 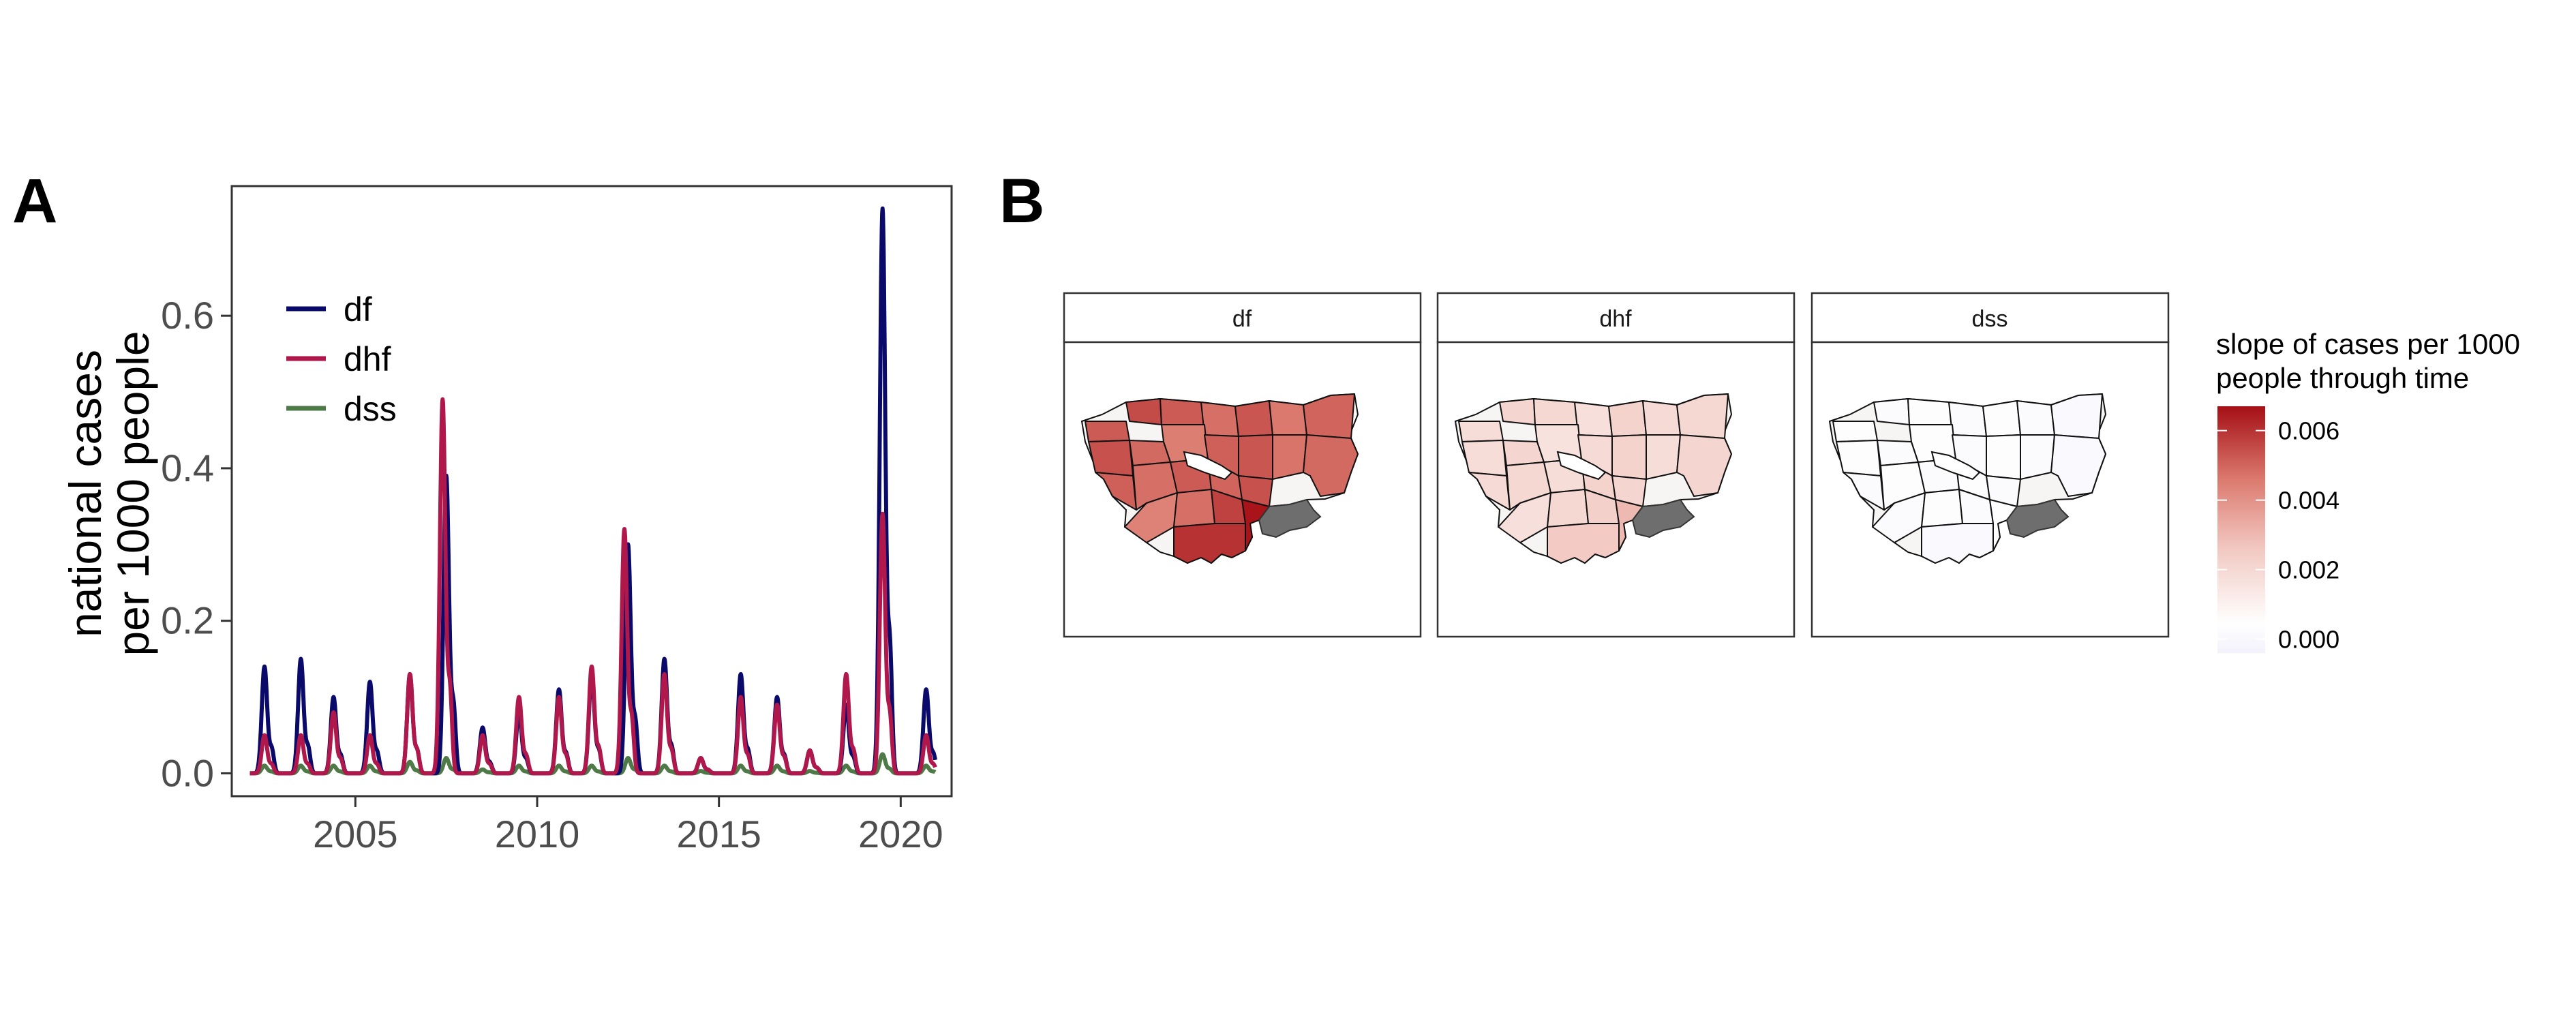 I want to click on x-tick-label: 2015, so click(x=718, y=834).